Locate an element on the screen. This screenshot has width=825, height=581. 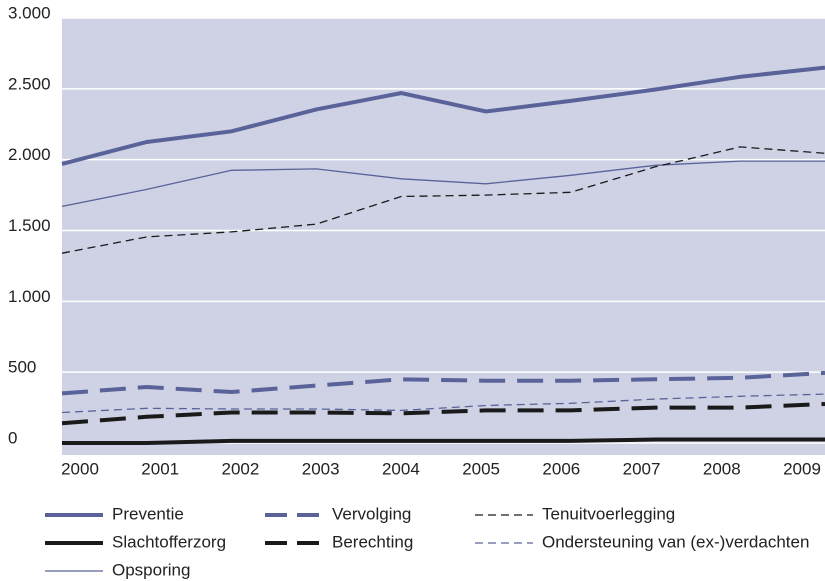
y-tick-label: 1.500 is located at coordinates (29, 225).